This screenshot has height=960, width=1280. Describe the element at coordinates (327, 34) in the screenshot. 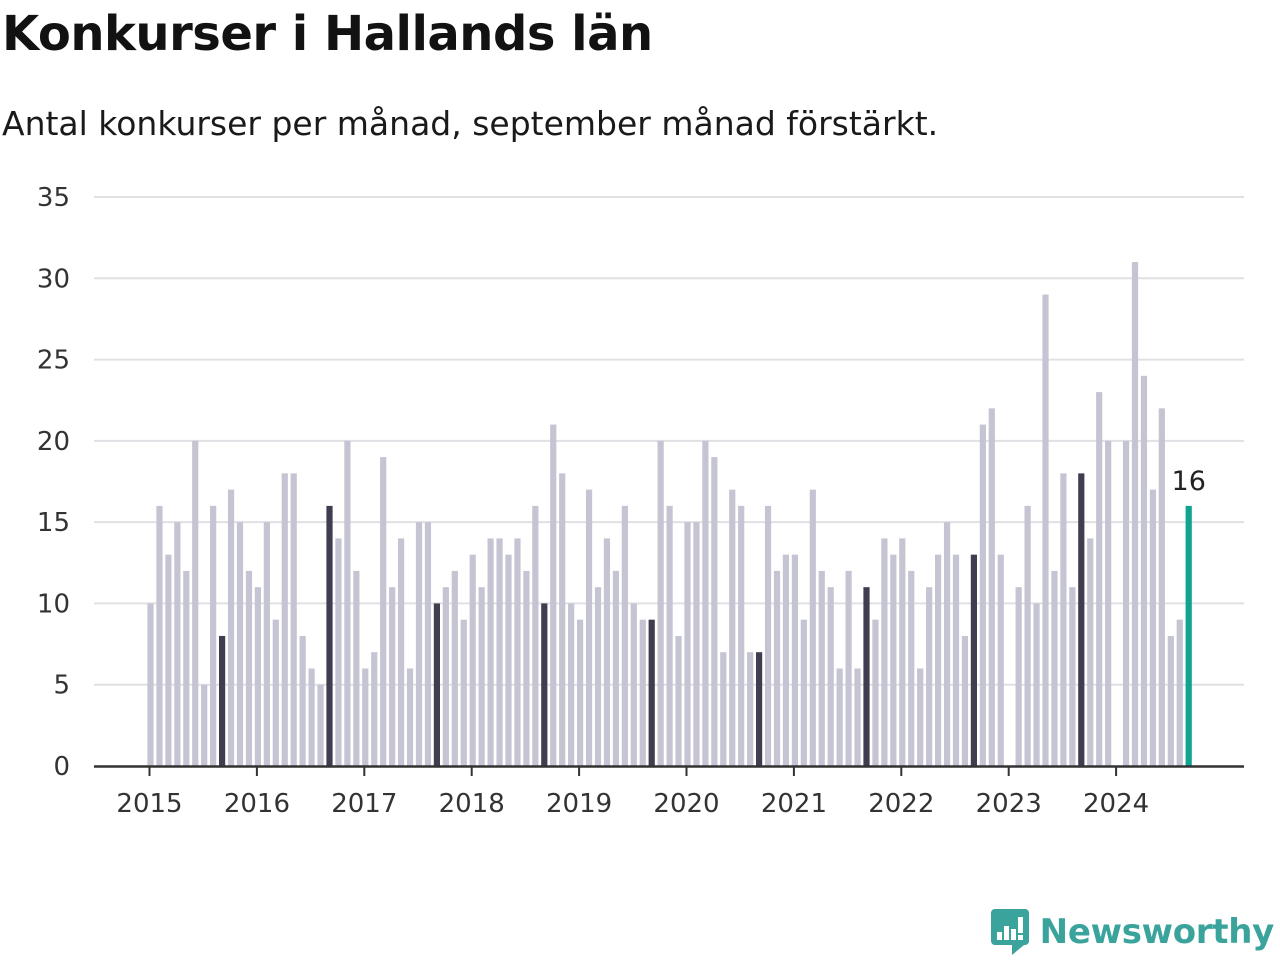

I see `chart-title: Konkurser i Hallands län` at that location.